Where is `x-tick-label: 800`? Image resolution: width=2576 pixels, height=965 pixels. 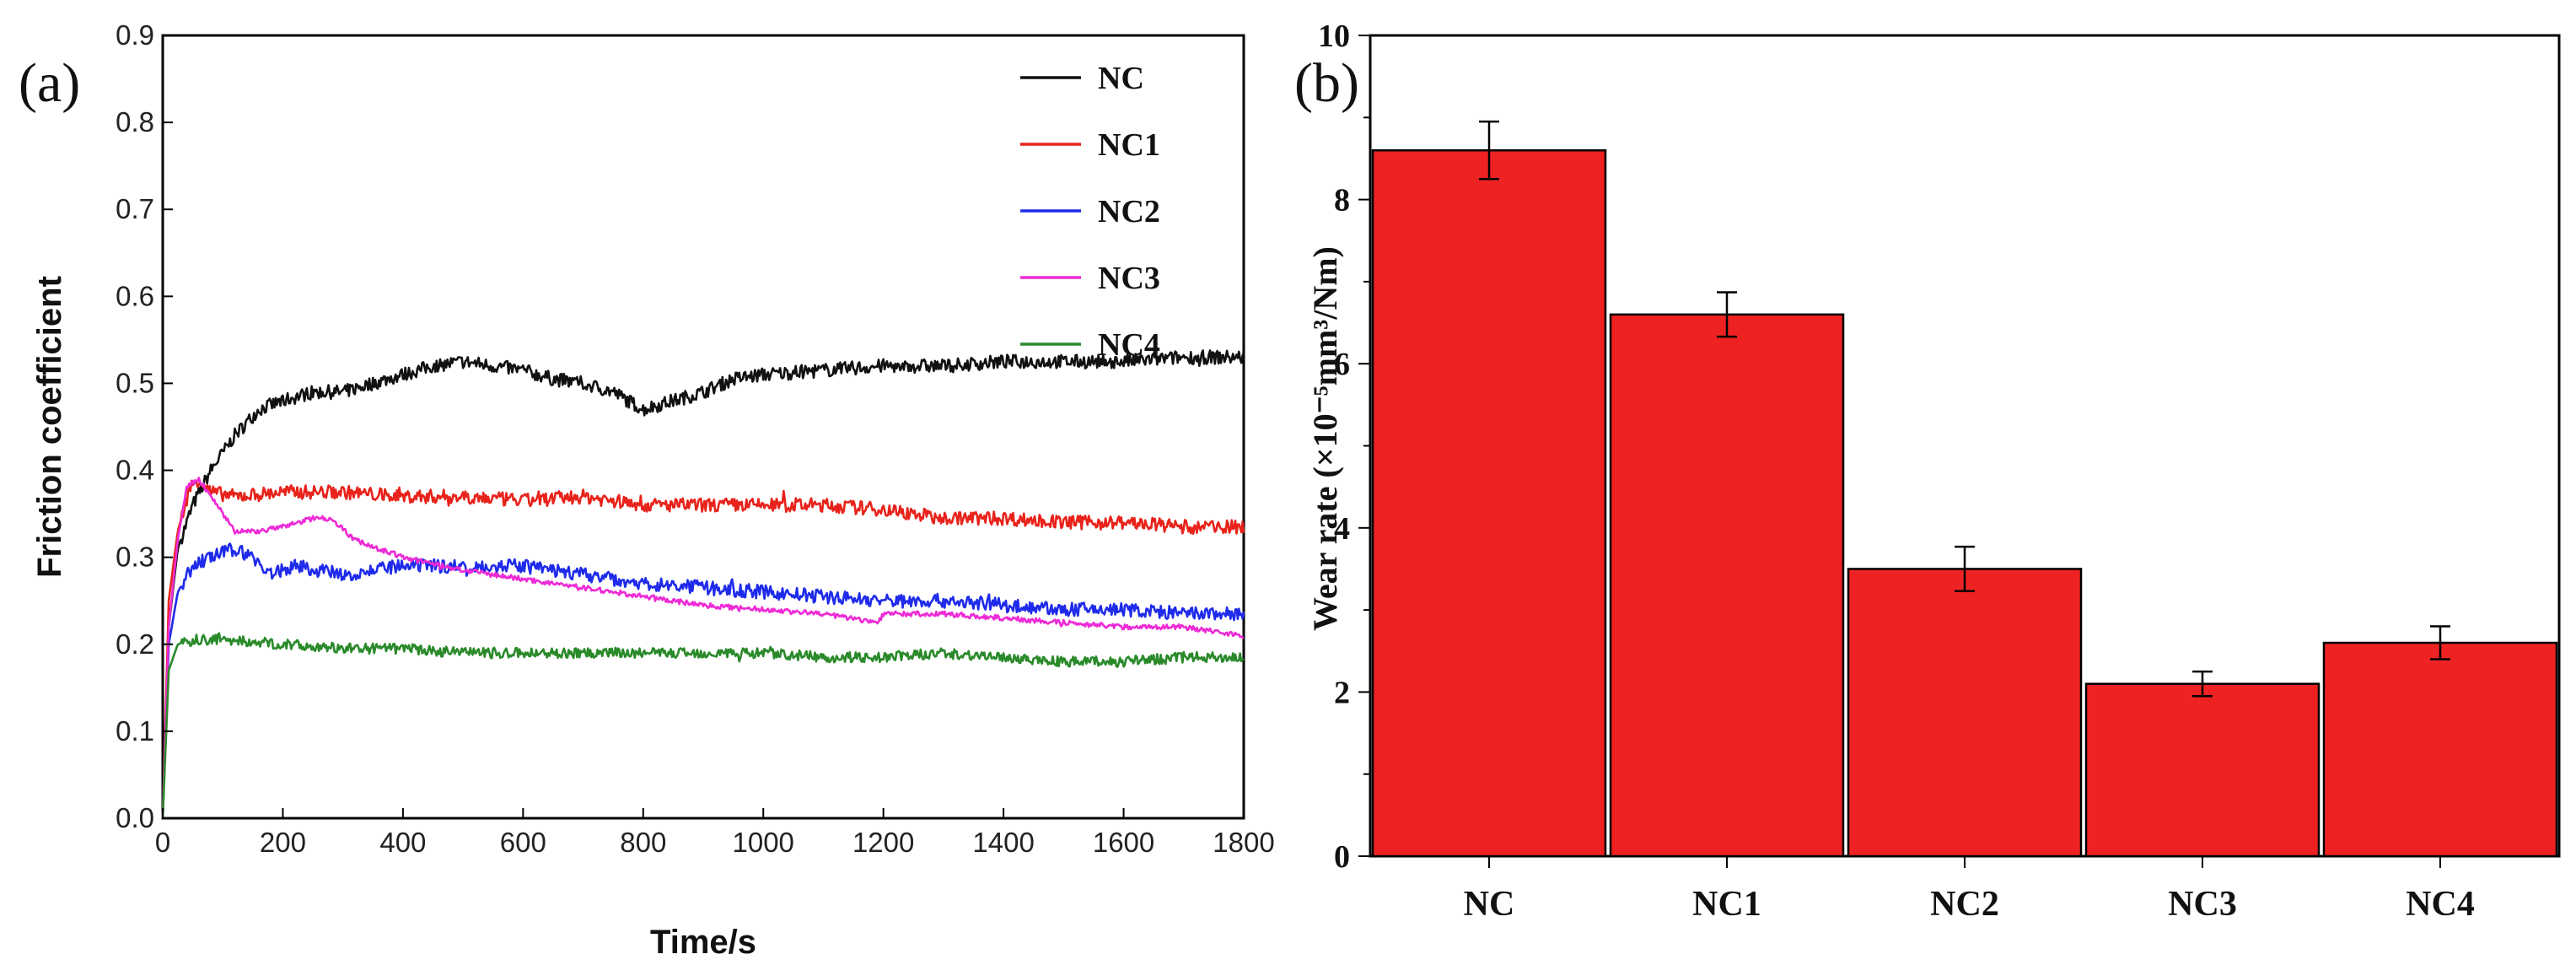
x-tick-label: 800 is located at coordinates (643, 842).